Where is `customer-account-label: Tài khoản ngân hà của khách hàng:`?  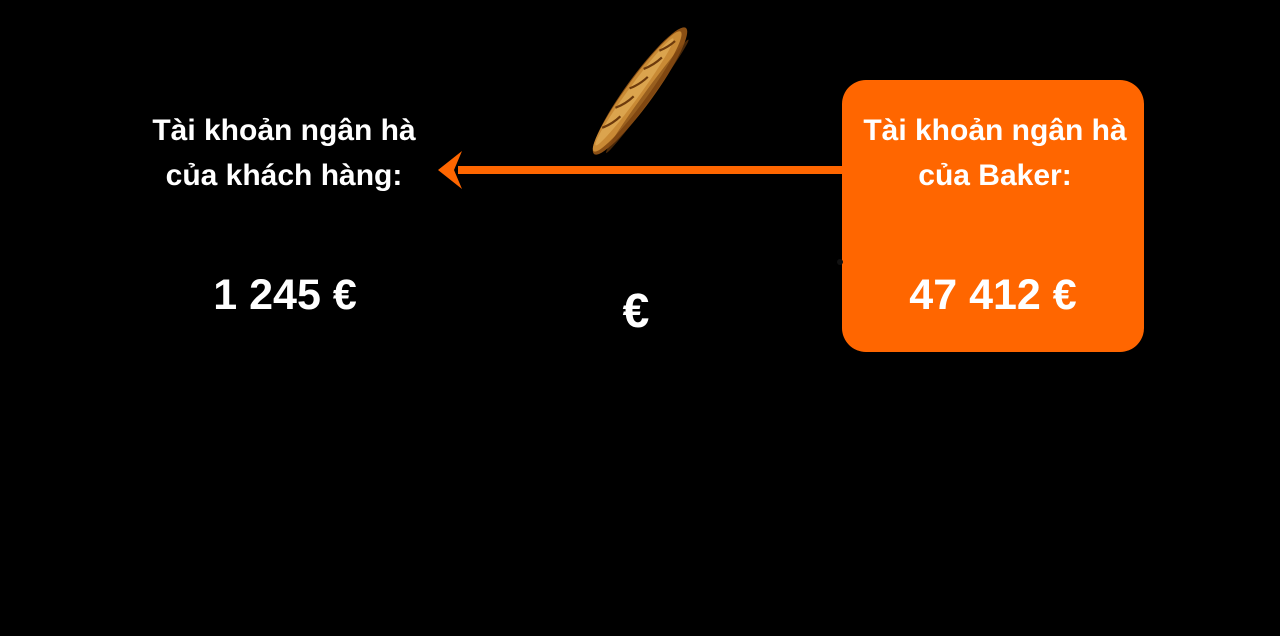
customer-account-label: Tài khoản ngân hà của khách hàng: is located at coordinates (284, 153).